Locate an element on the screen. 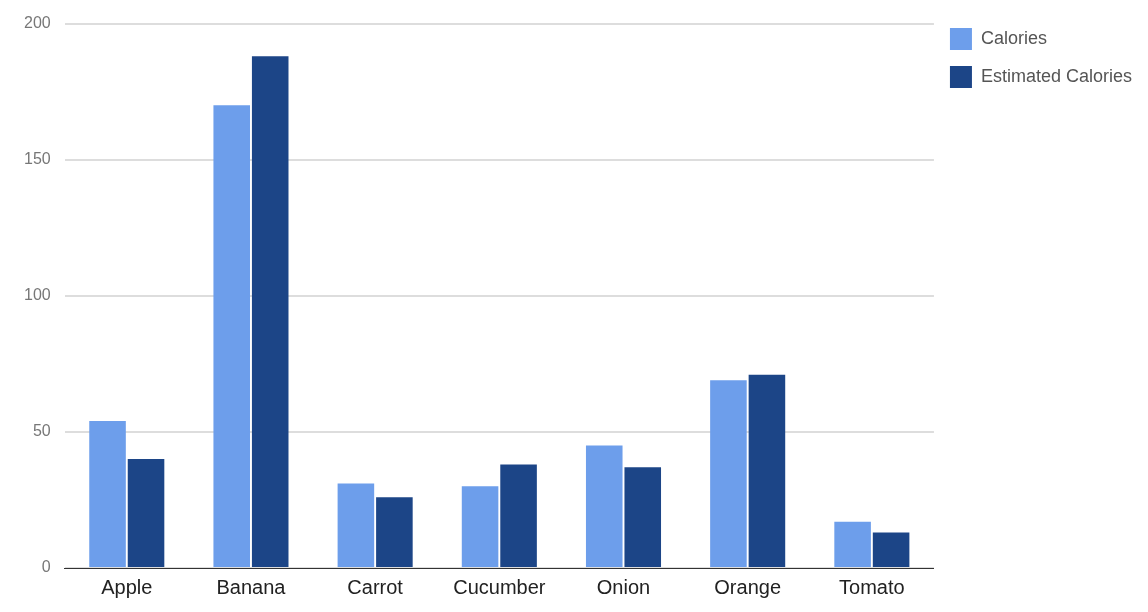 The height and width of the screenshot is (612, 1148). x-tick-label: Orange is located at coordinates (748, 586).